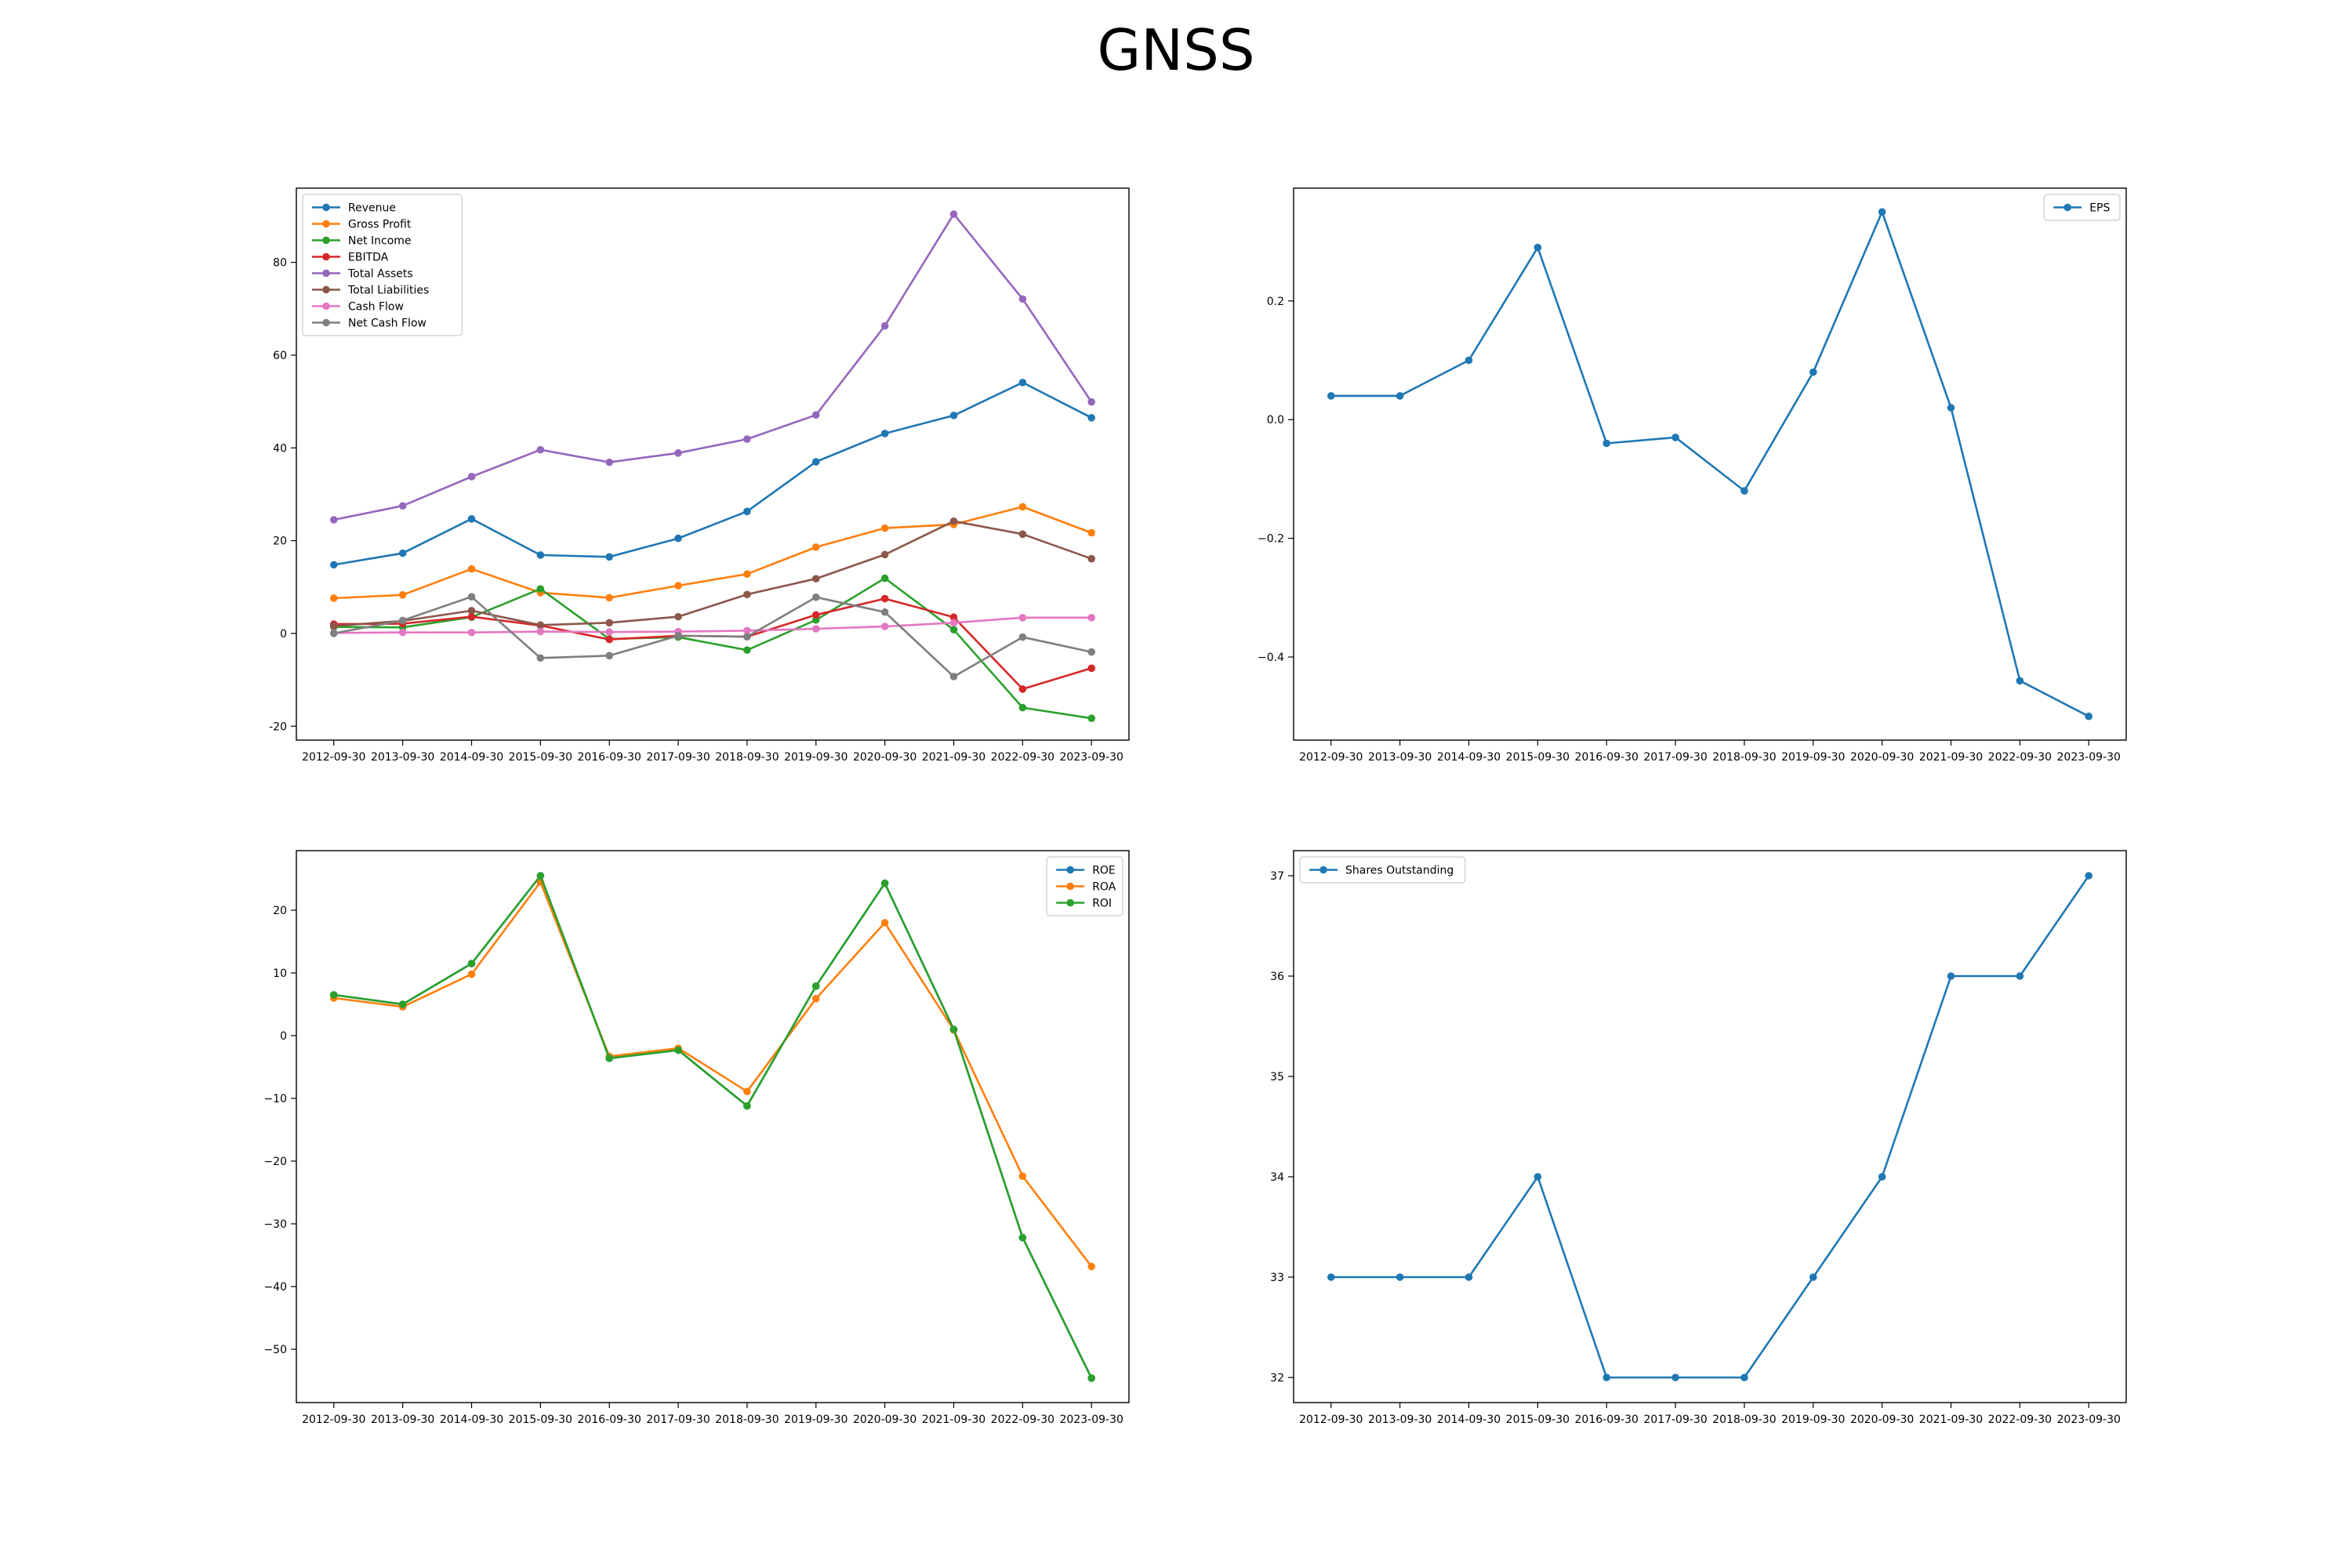  I want to click on y-tick-label: 33, so click(1277, 1278).